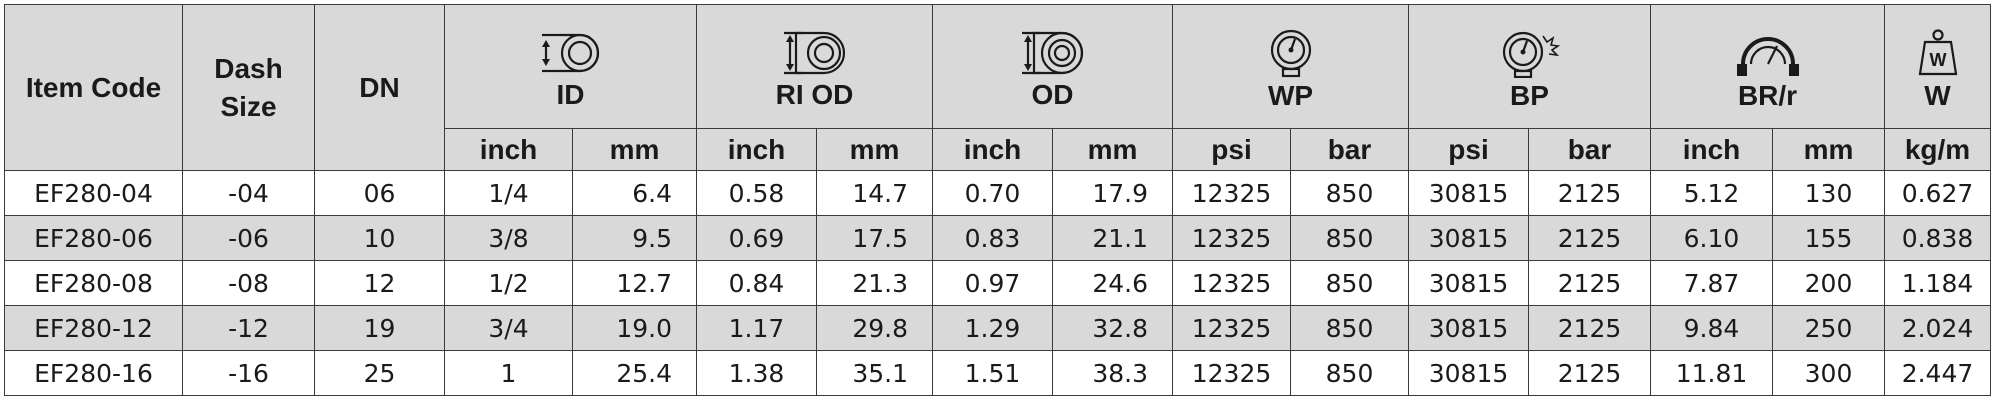 This screenshot has height=407, width=1998. I want to click on table-cell: -12, so click(248, 328).